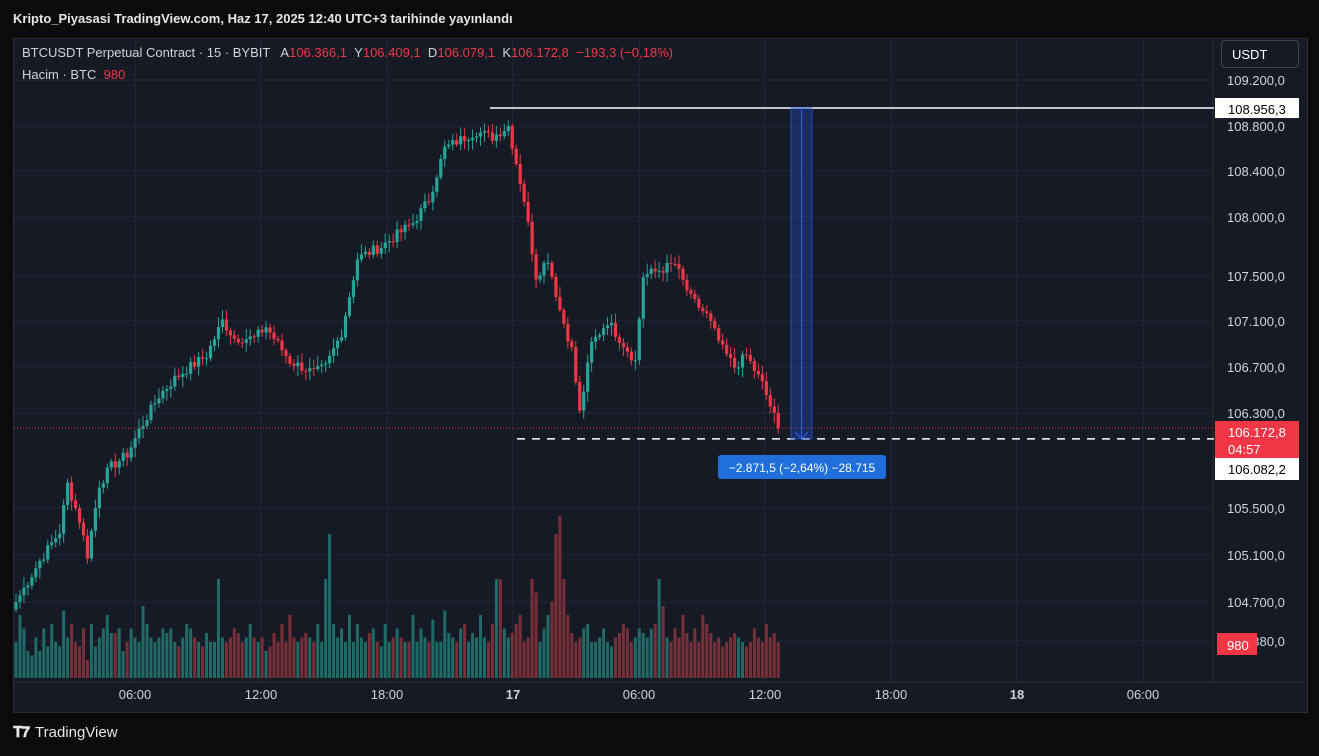  I want to click on price-tick-label: 105.500,0, so click(1256, 508).